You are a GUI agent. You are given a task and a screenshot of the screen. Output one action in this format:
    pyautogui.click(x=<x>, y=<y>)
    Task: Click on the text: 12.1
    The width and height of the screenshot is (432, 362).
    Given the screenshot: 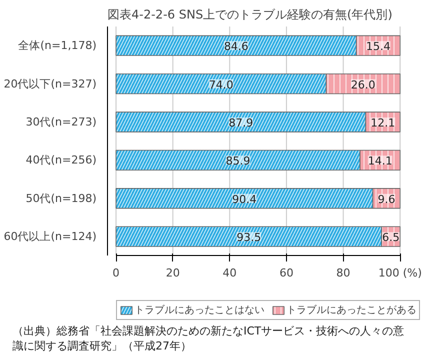 What is the action you would take?
    pyautogui.click(x=383, y=123)
    